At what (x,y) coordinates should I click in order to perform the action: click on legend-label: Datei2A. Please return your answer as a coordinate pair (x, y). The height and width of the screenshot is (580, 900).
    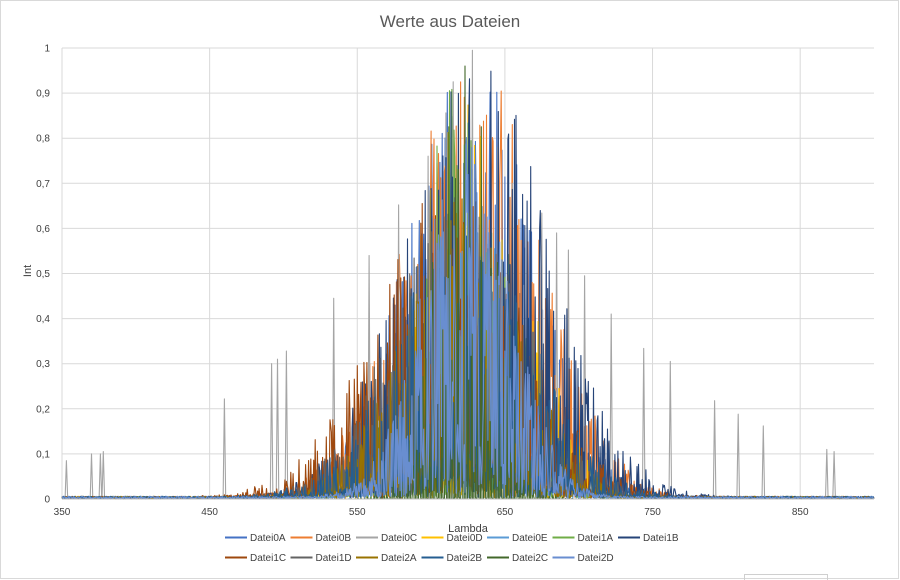
    Looking at the image, I should click on (399, 558).